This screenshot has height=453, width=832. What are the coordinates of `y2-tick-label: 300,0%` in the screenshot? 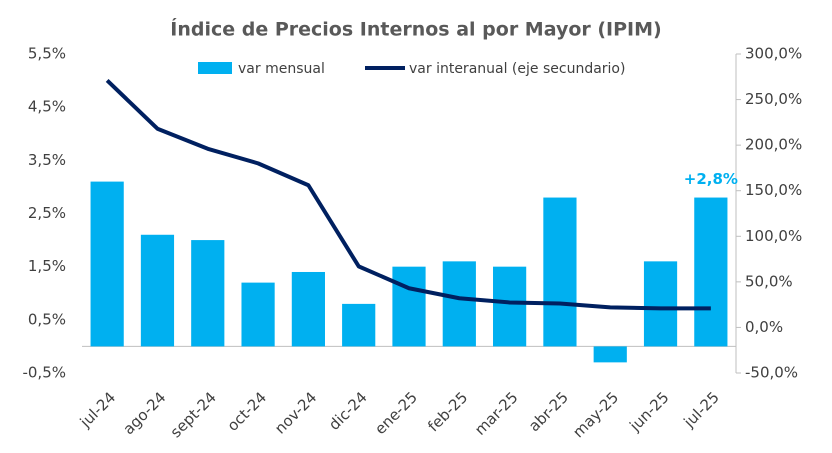 It's located at (773, 54).